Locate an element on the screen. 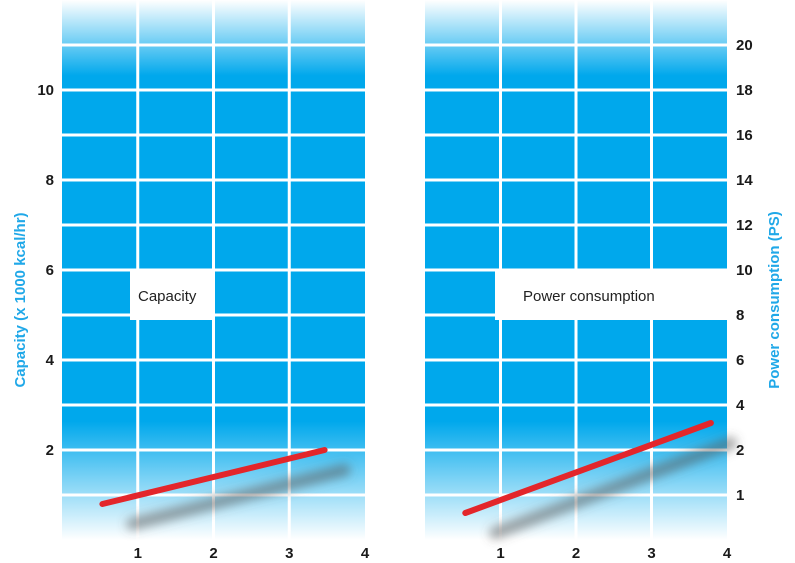 This screenshot has height=563, width=795. capacity-y-ticks: 2 4 6 8 10 is located at coordinates (45, 270).